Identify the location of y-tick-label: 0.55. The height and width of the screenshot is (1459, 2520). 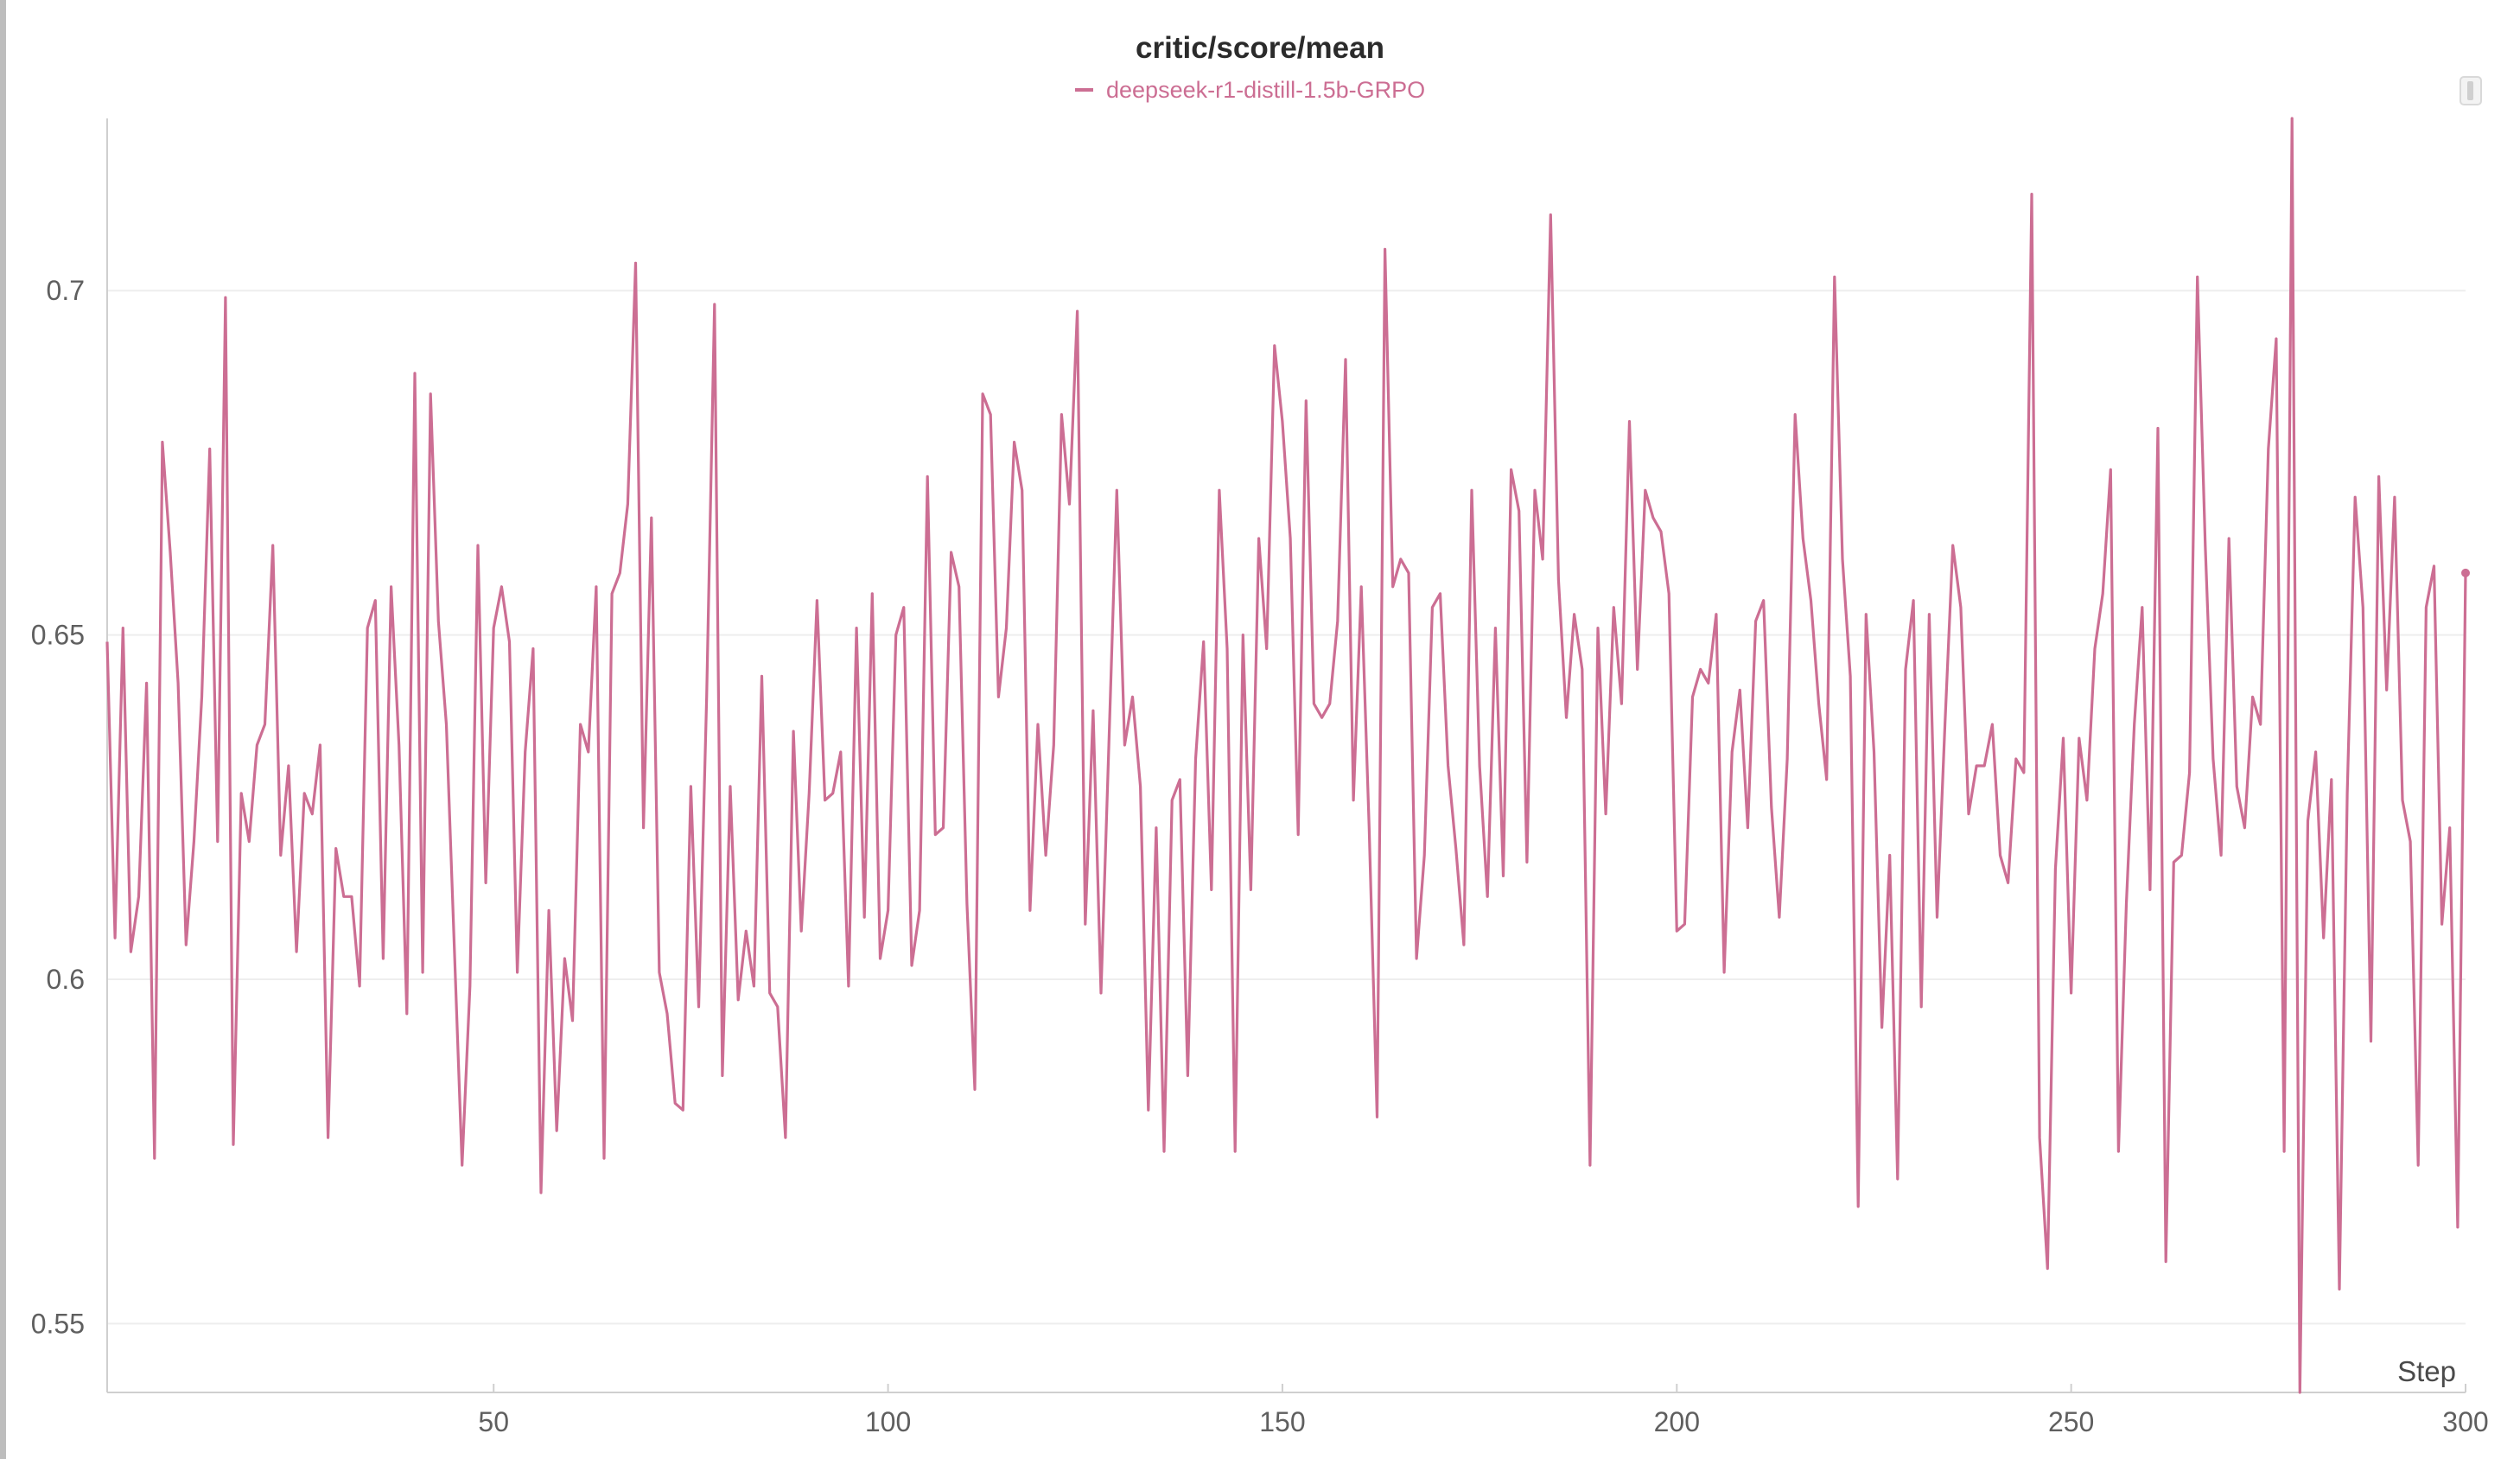
(58, 1323).